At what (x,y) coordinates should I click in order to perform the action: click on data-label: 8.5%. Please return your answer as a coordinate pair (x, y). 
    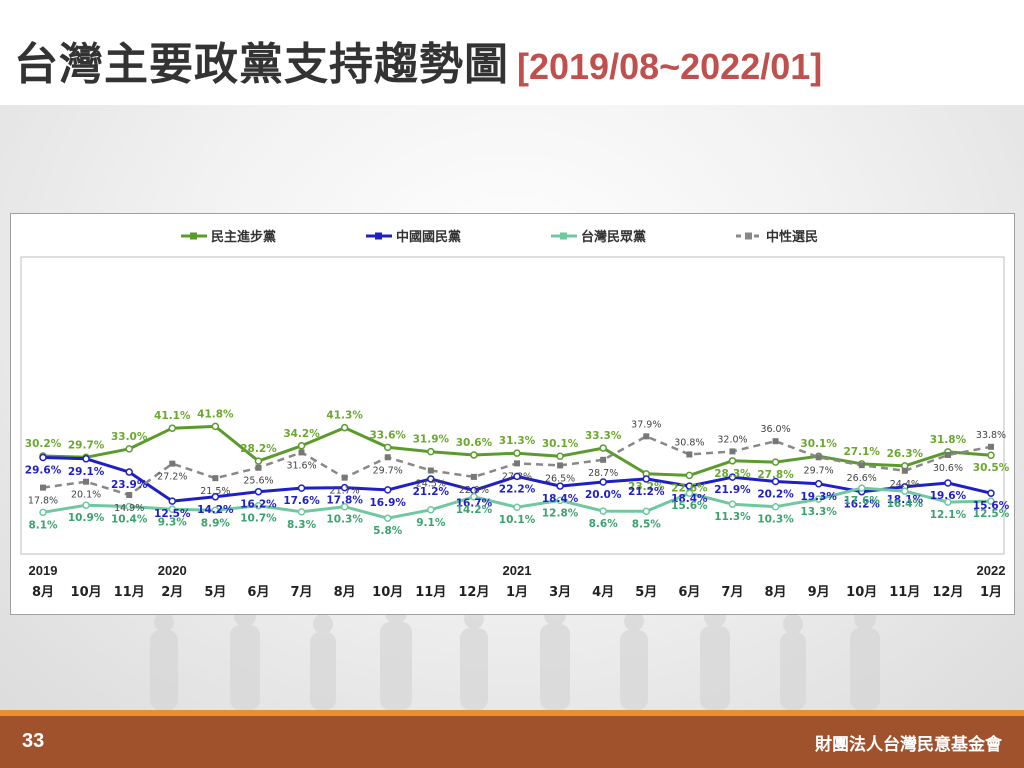
    Looking at the image, I should click on (647, 524).